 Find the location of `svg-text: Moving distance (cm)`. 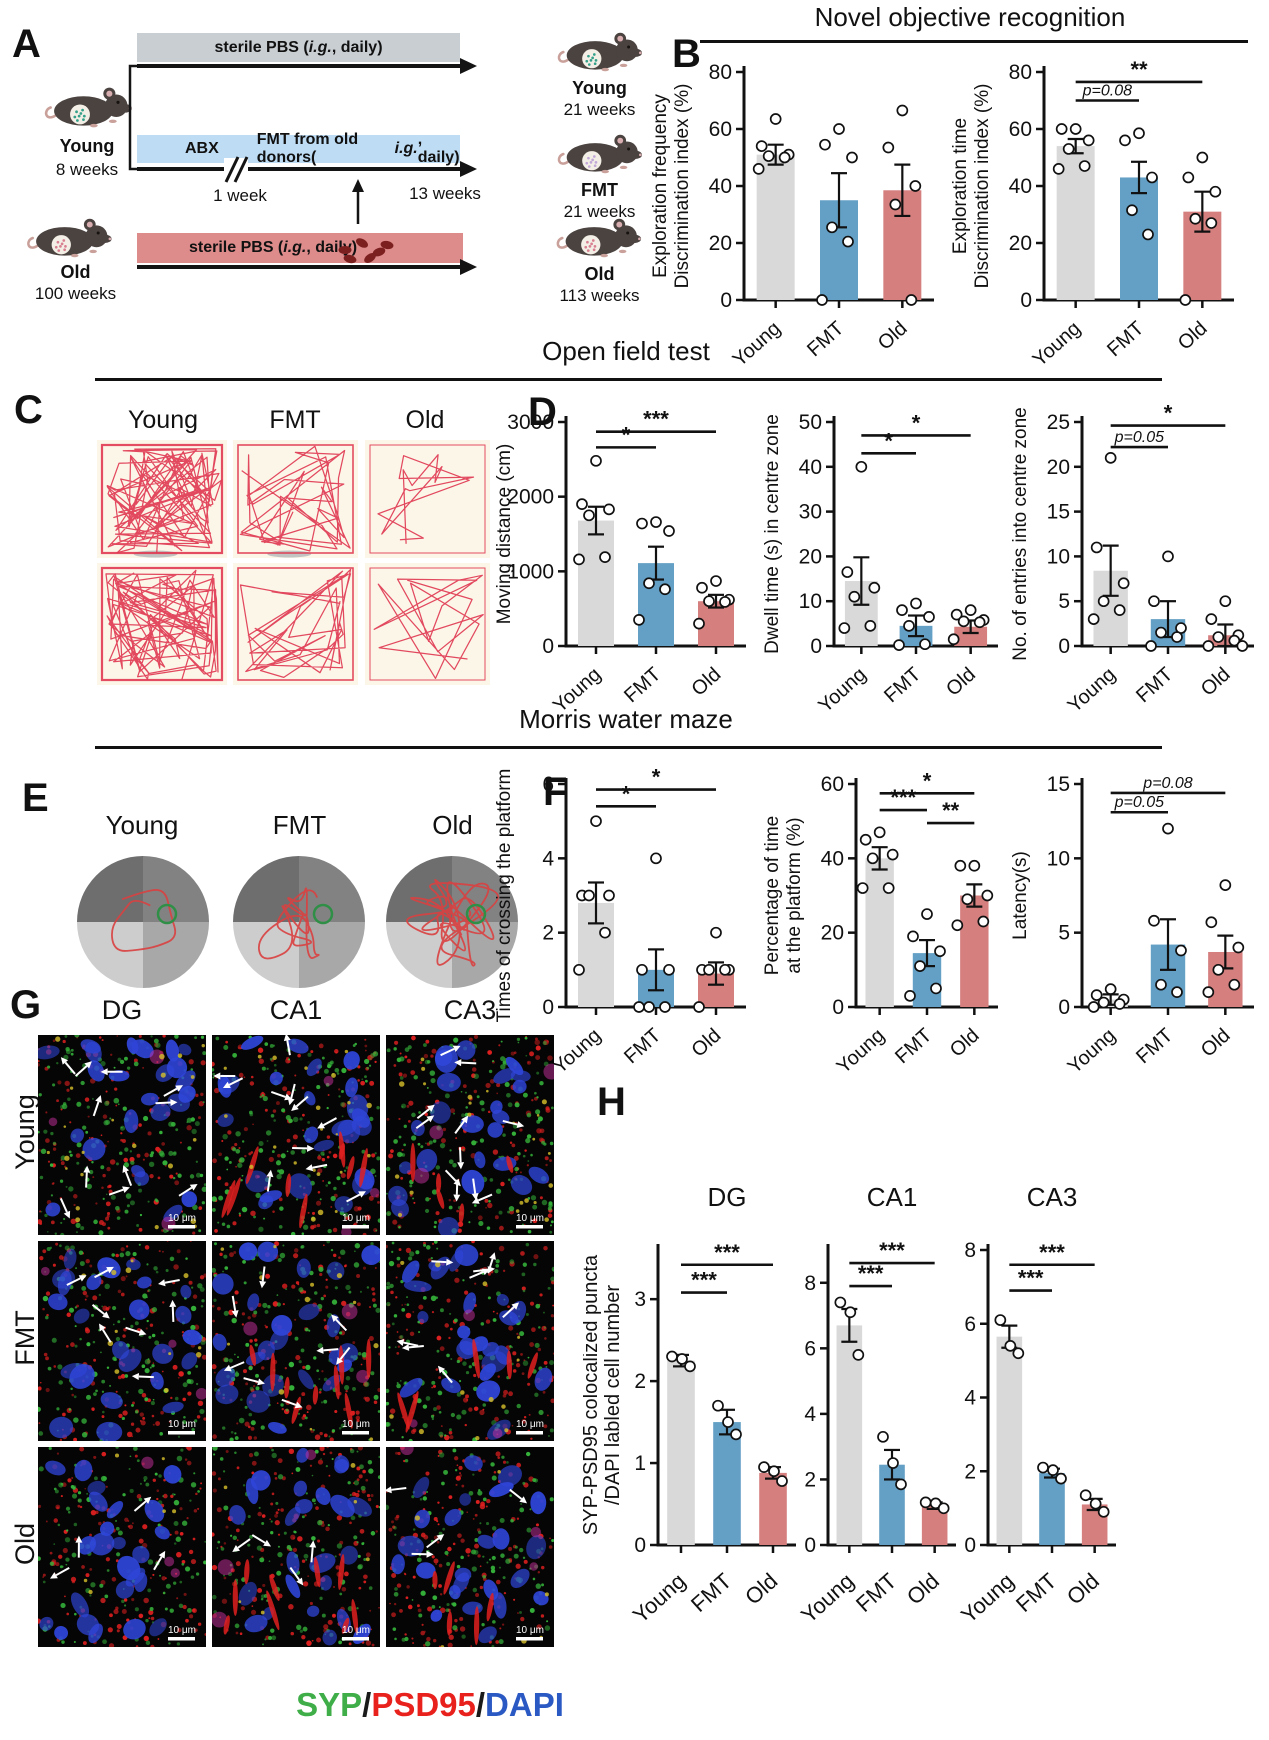

svg-text: Moving distance (cm) is located at coordinates (504, 534).